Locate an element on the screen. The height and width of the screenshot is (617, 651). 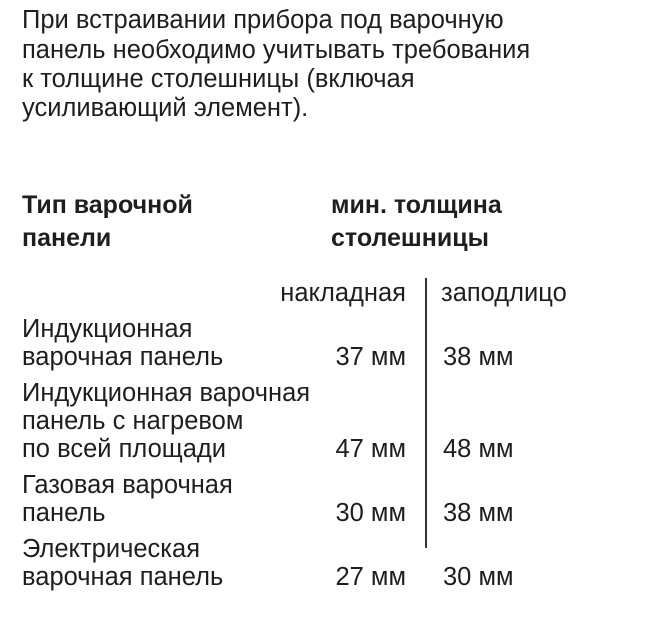
intro-line: панель необходимо учитывать требования is located at coordinates (276, 50).